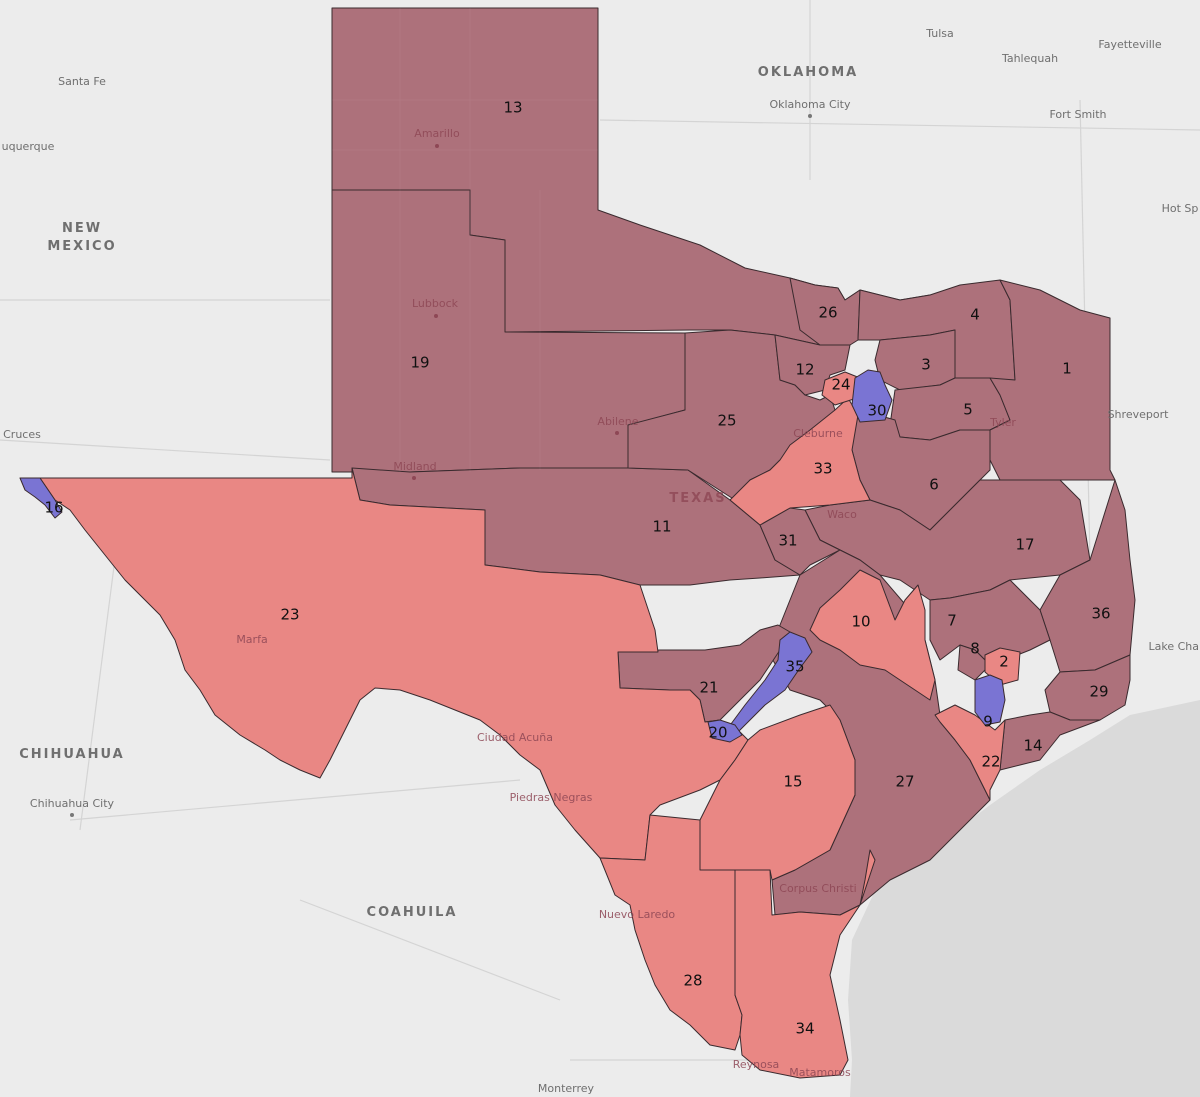 The height and width of the screenshot is (1097, 1200). Describe the element at coordinates (419, 363) in the screenshot. I see `district-label-19: 19` at that location.